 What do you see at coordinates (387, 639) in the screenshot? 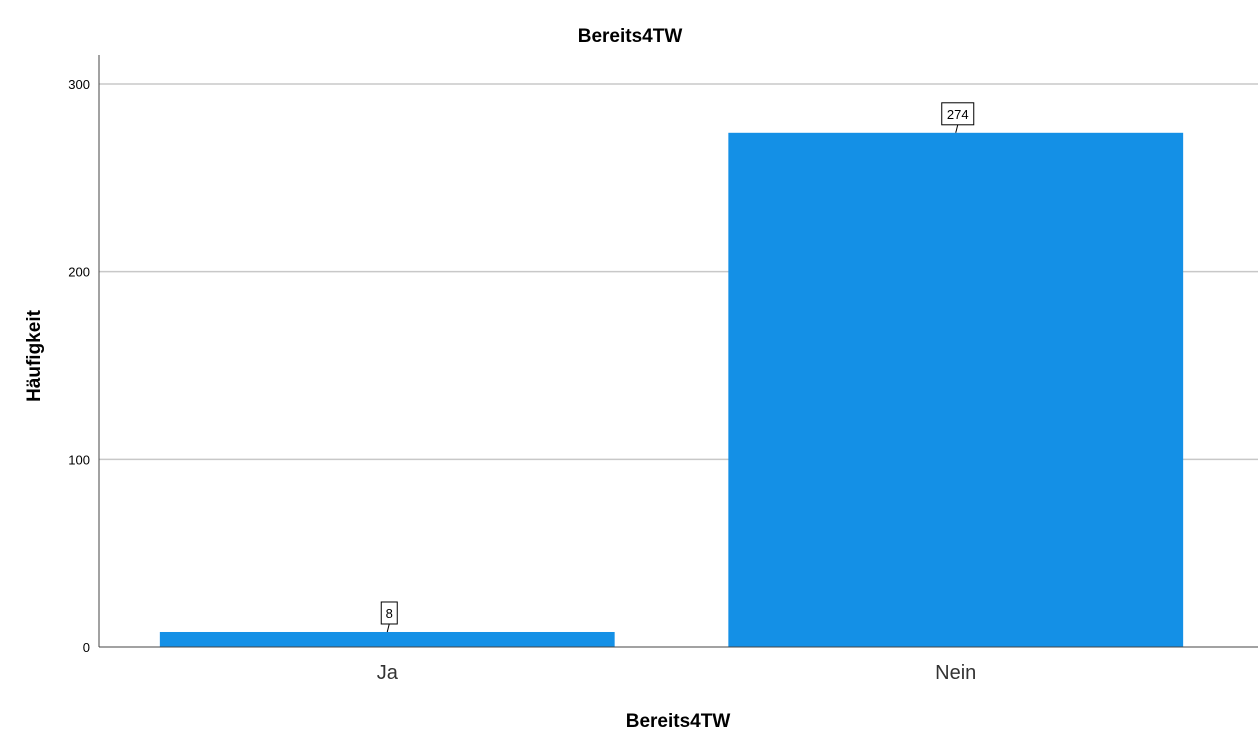
I see `bar-ja` at bounding box center [387, 639].